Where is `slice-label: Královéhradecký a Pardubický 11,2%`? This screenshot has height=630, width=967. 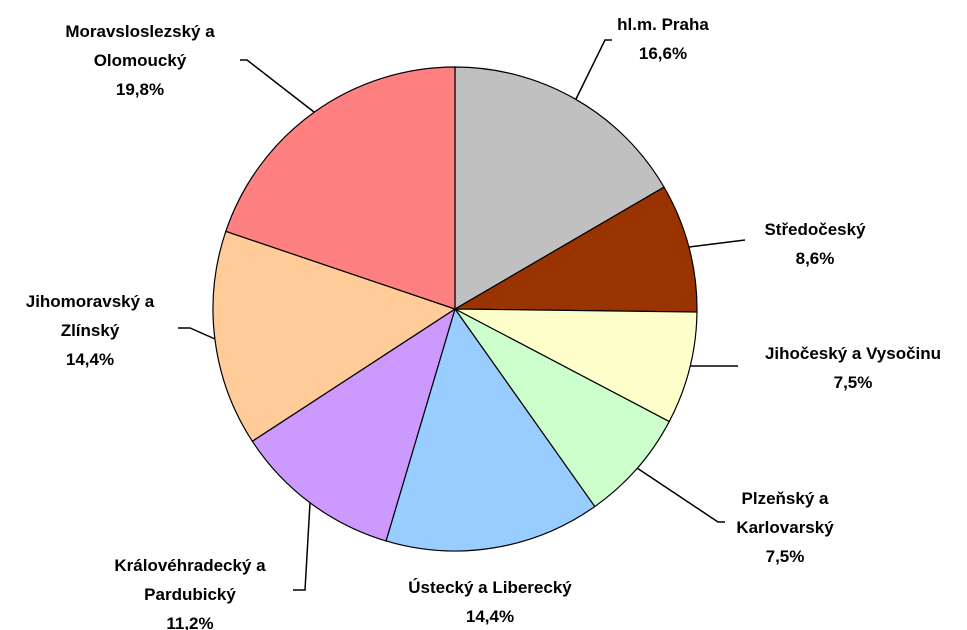 slice-label: Královéhradecký a Pardubický 11,2% is located at coordinates (190, 590).